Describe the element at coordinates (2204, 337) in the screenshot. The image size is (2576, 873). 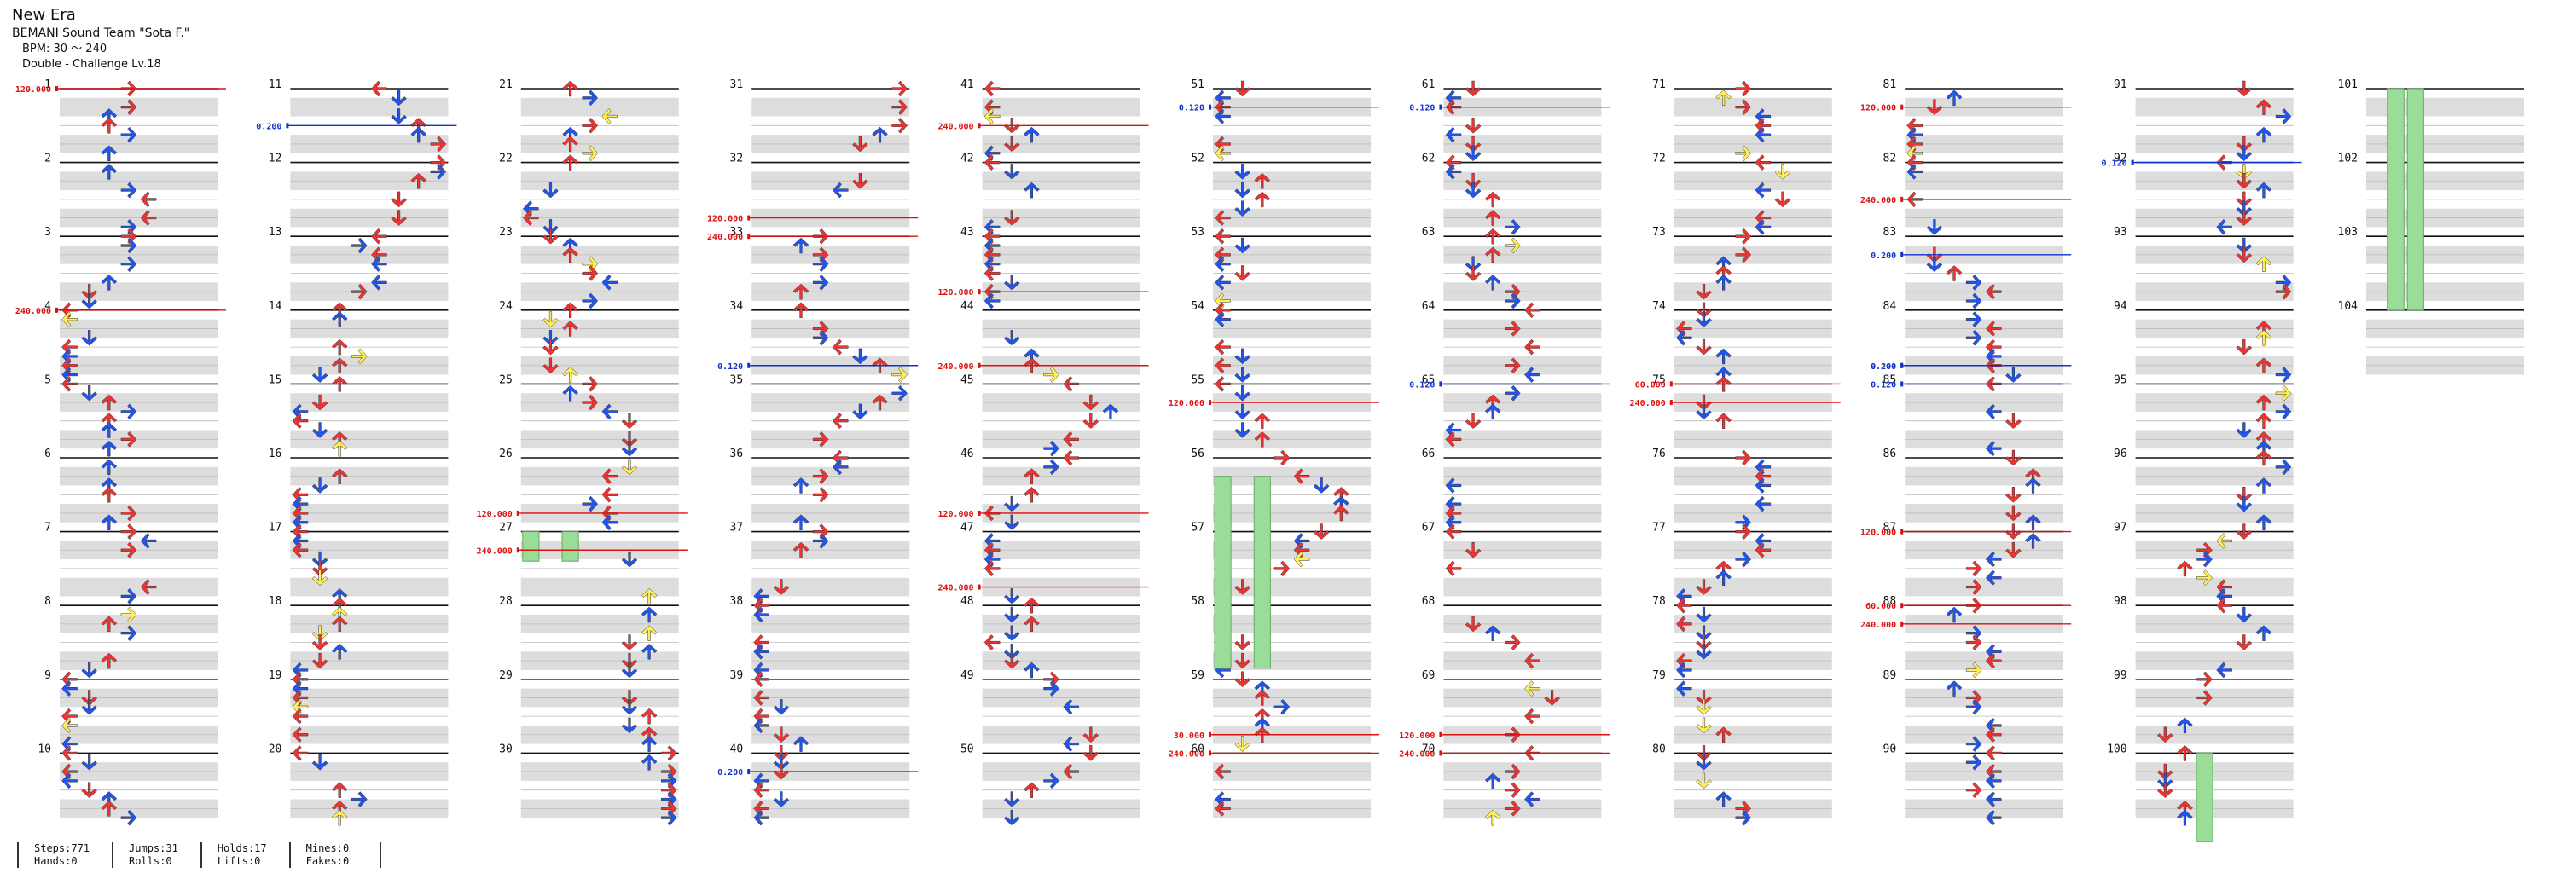
I see `measure-94: 94` at that location.